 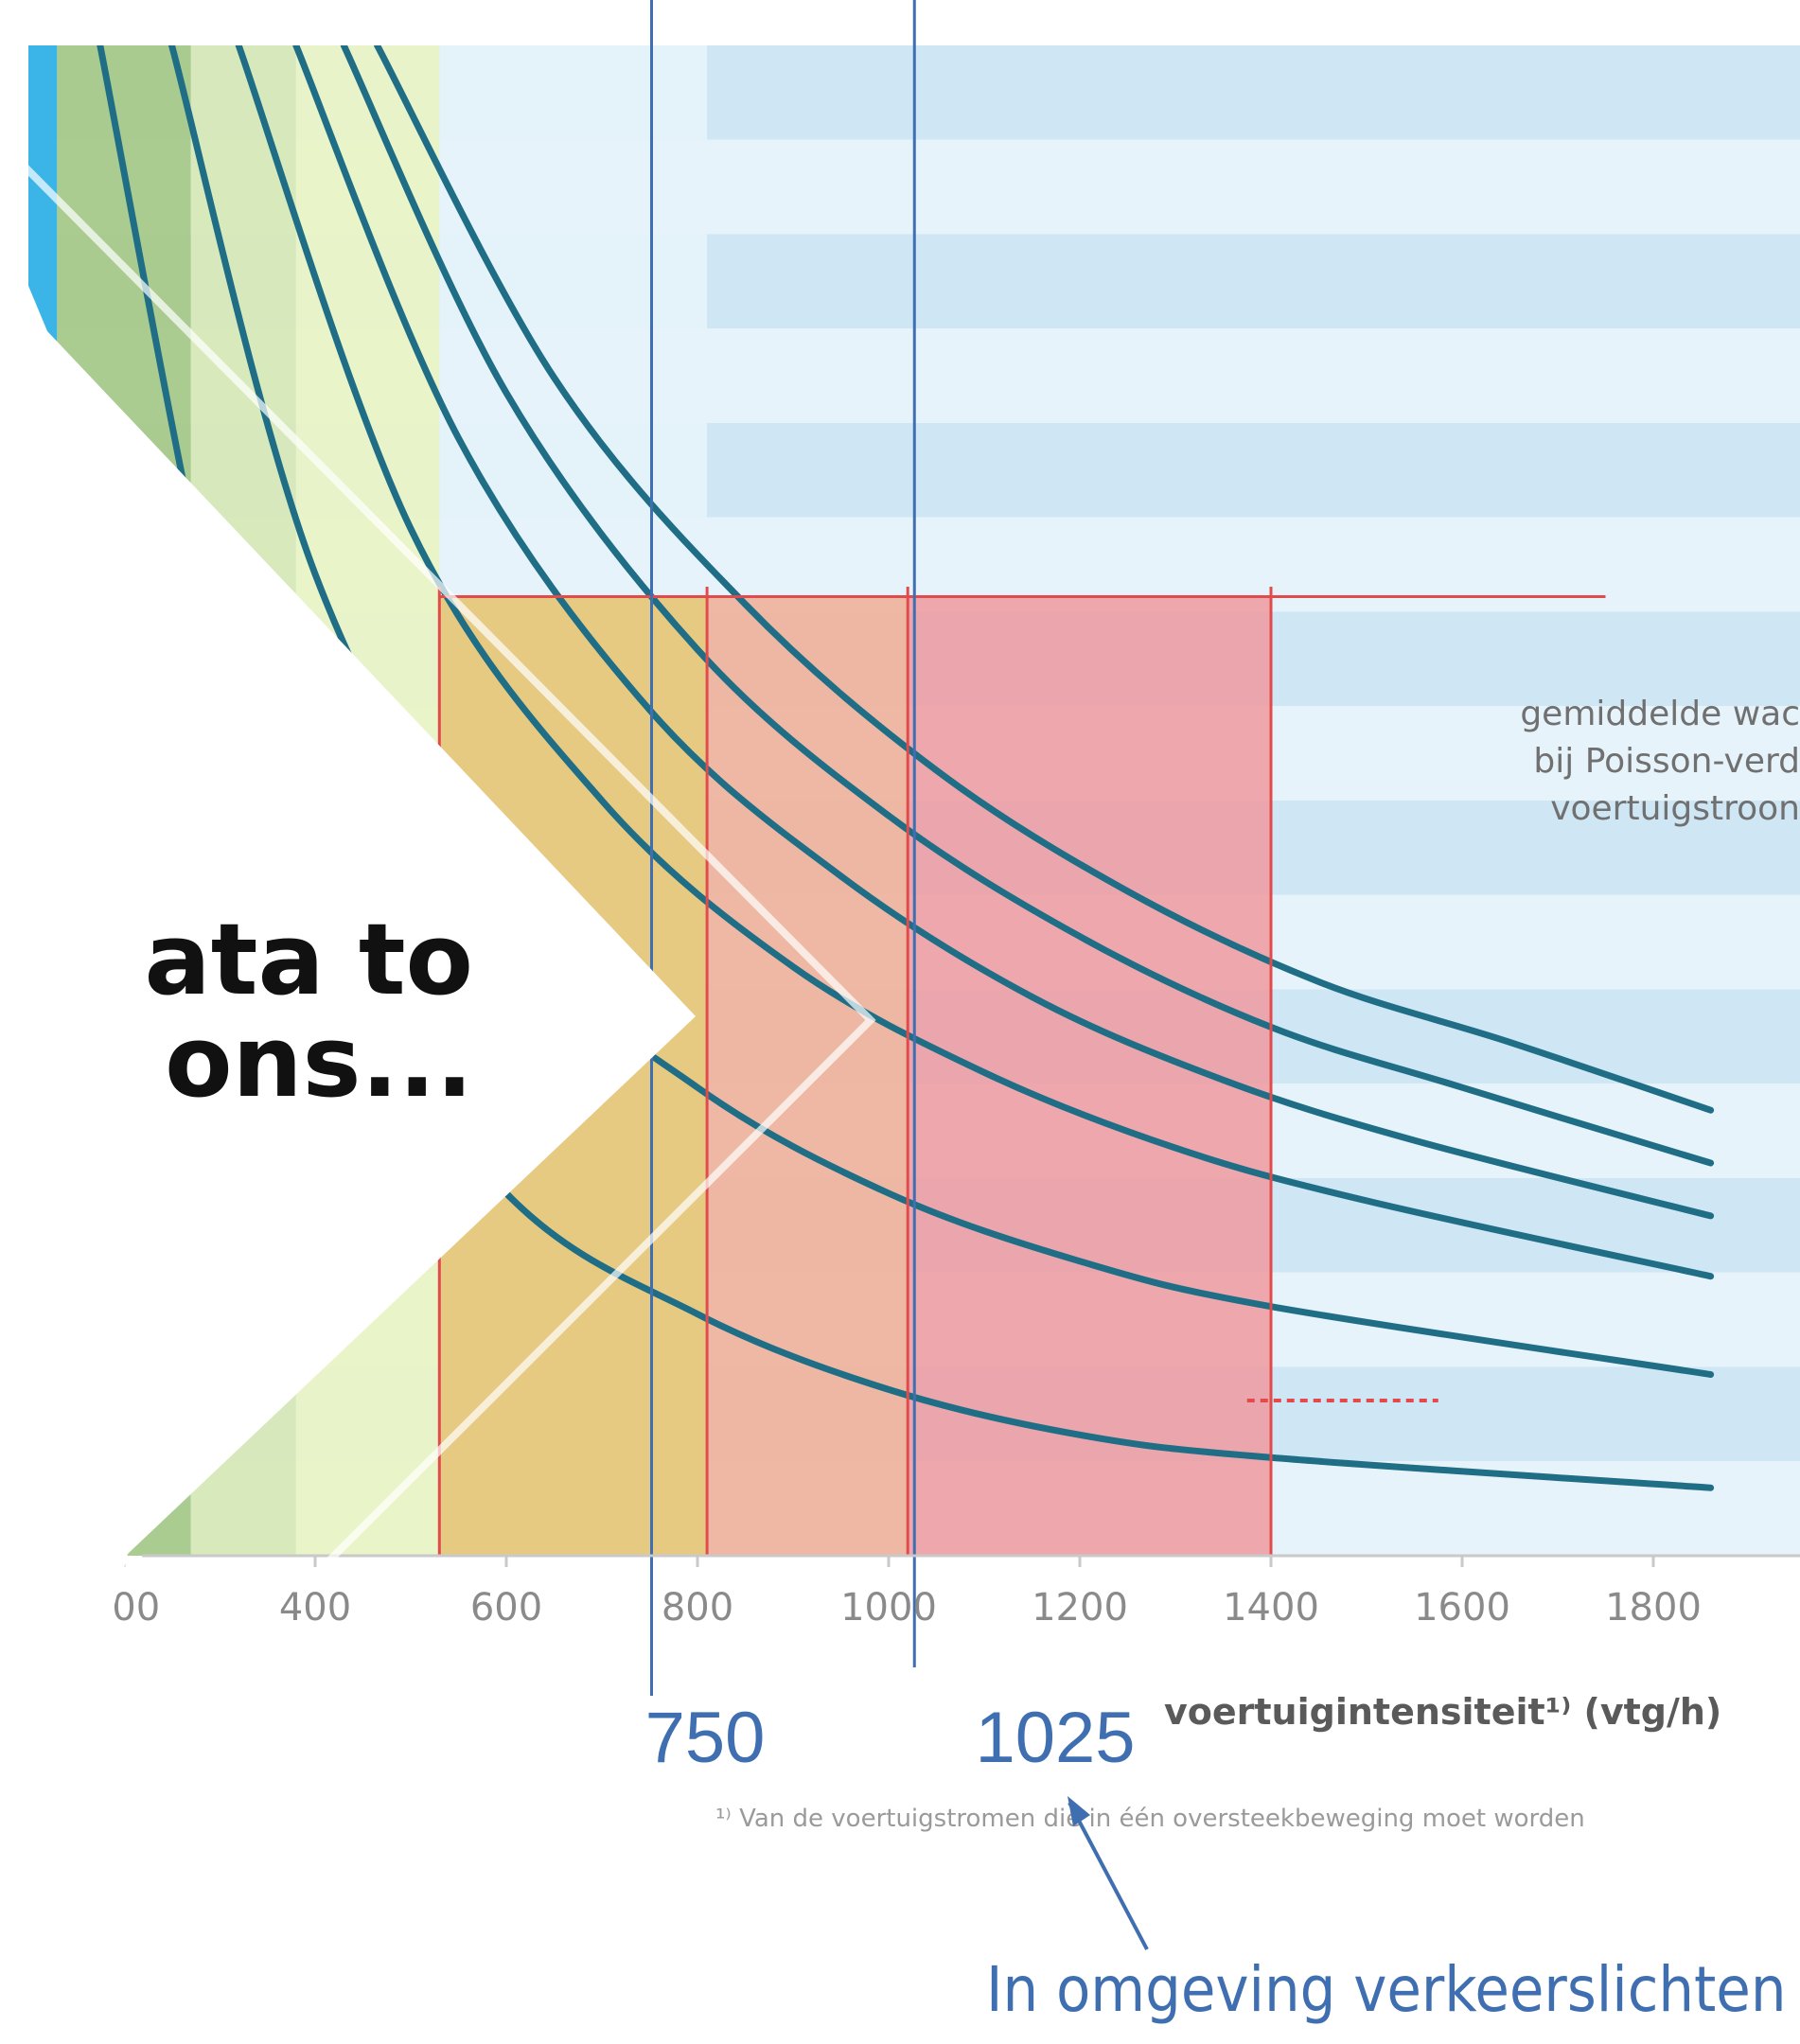 What do you see at coordinates (1055, 1738) in the screenshot?
I see `highlight-value-1025: 1025` at bounding box center [1055, 1738].